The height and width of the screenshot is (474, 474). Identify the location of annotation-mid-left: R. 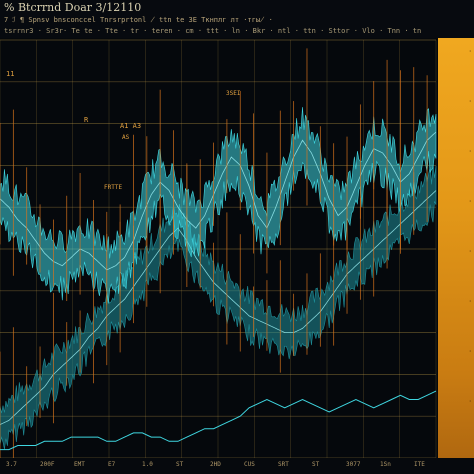
(86, 120).